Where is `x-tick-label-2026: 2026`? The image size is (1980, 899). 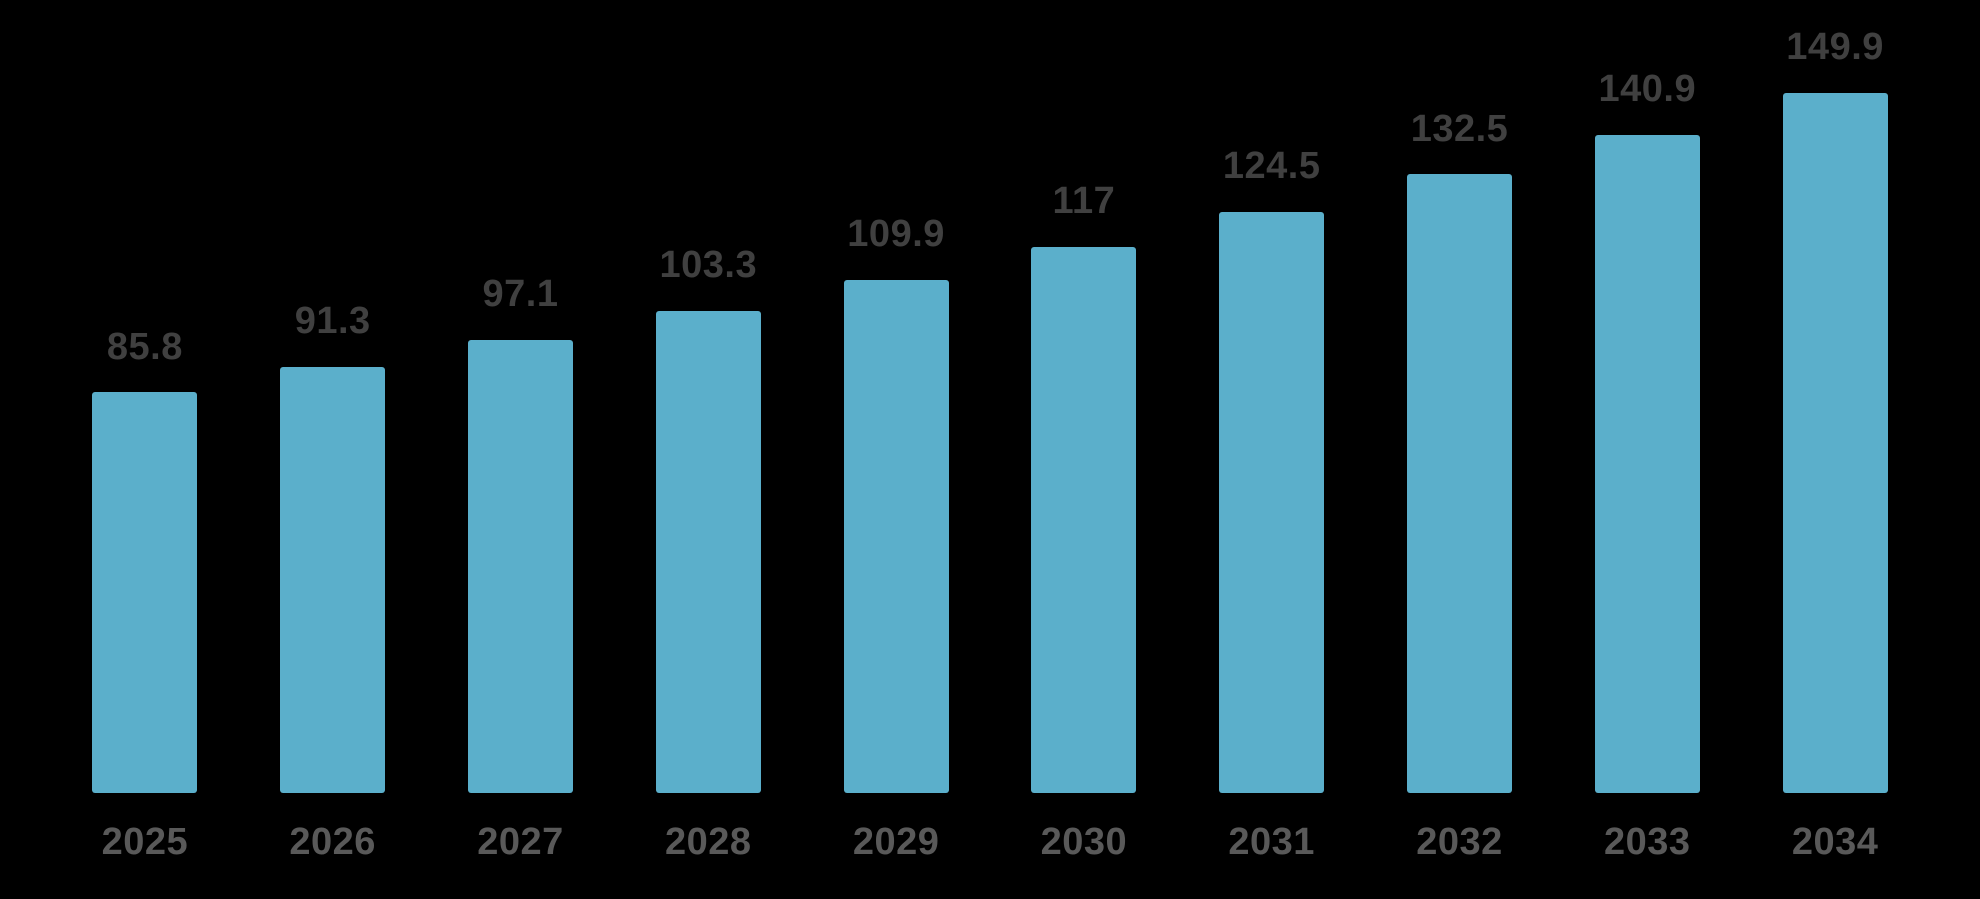
x-tick-label-2026: 2026 is located at coordinates (332, 842).